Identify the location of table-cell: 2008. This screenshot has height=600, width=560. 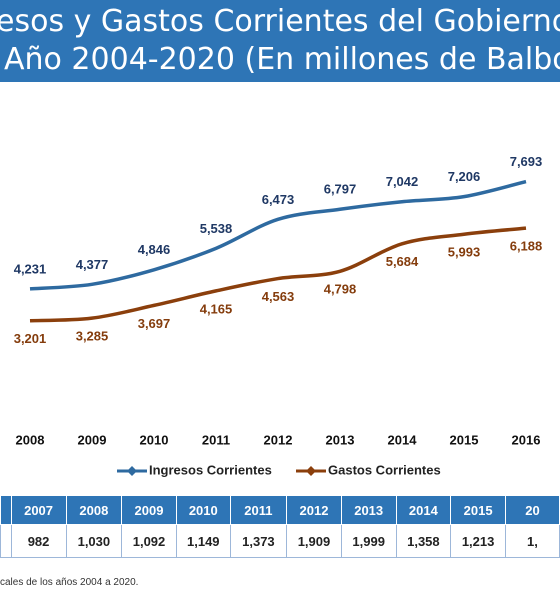
(94, 510).